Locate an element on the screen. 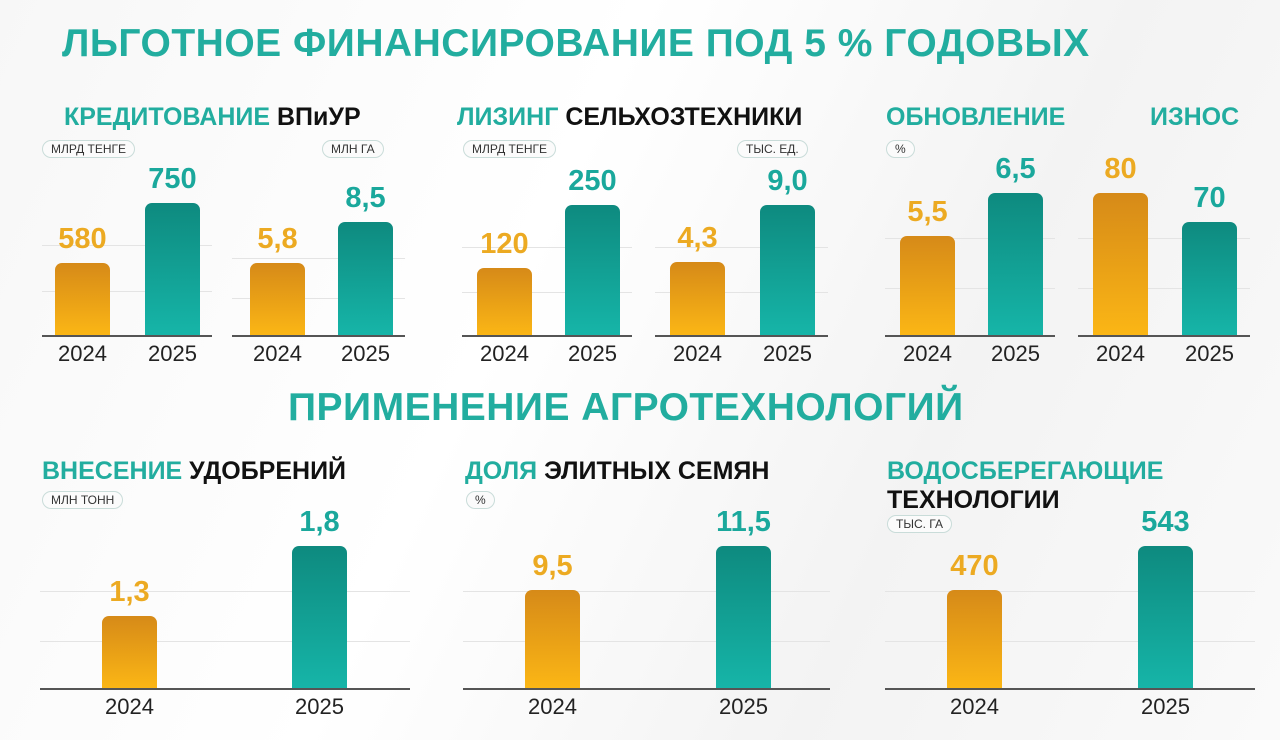 The height and width of the screenshot is (740, 1280). section-title-renewal: ОБНОВЛЕНИЕ is located at coordinates (976, 117).